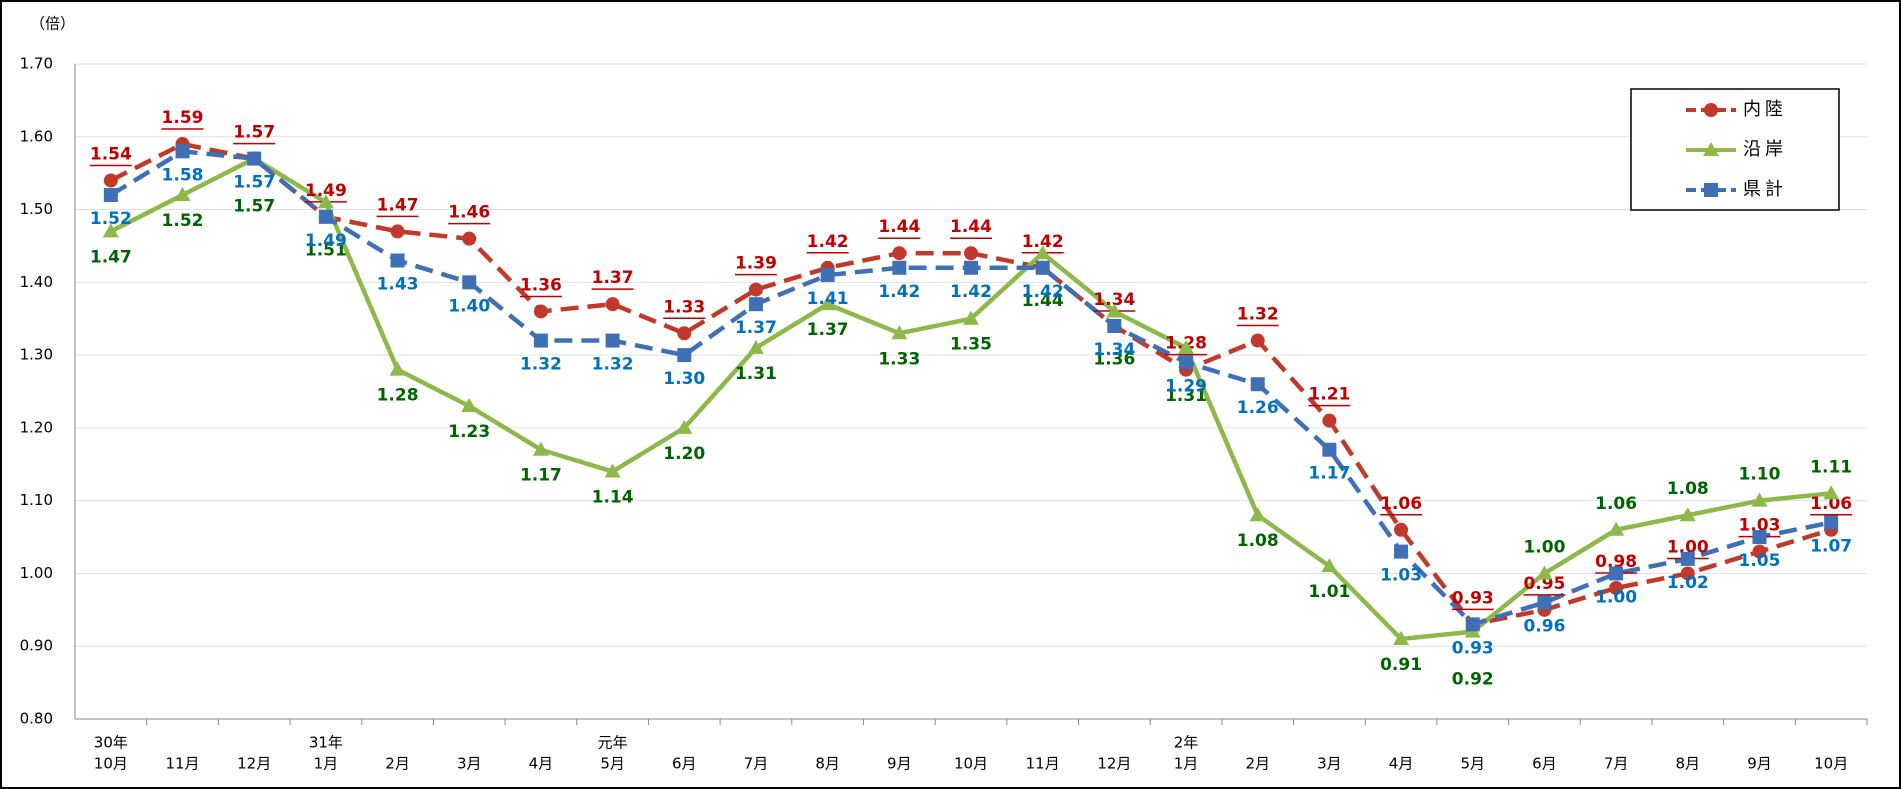 This screenshot has width=1901, height=789. What do you see at coordinates (36, 719) in the screenshot?
I see `y-tick-label: 0.80` at bounding box center [36, 719].